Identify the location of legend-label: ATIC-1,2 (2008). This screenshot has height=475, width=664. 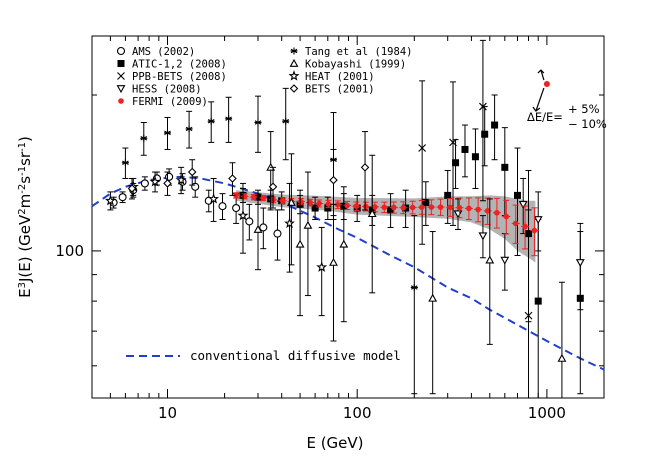
(179, 65).